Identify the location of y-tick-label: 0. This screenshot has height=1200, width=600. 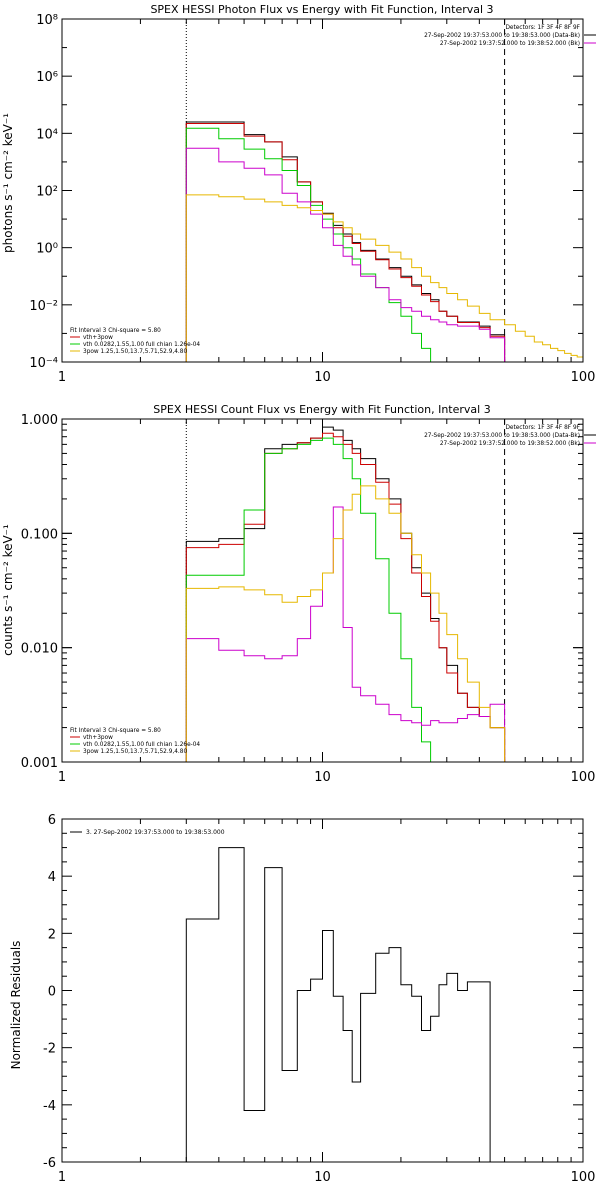
(52, 992).